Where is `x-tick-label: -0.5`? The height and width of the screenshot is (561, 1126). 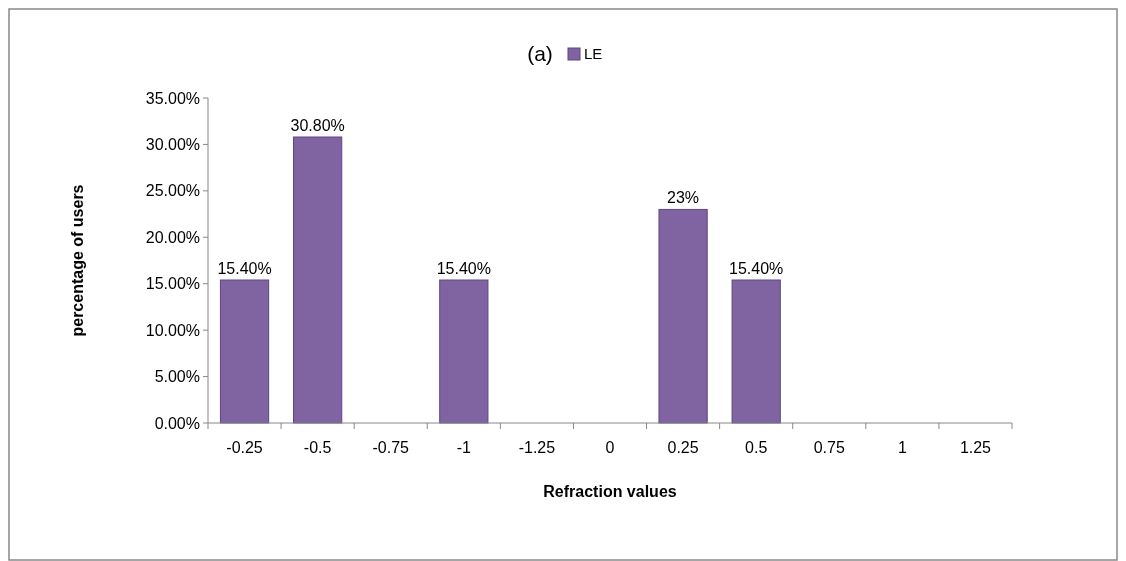 x-tick-label: -0.5 is located at coordinates (317, 447).